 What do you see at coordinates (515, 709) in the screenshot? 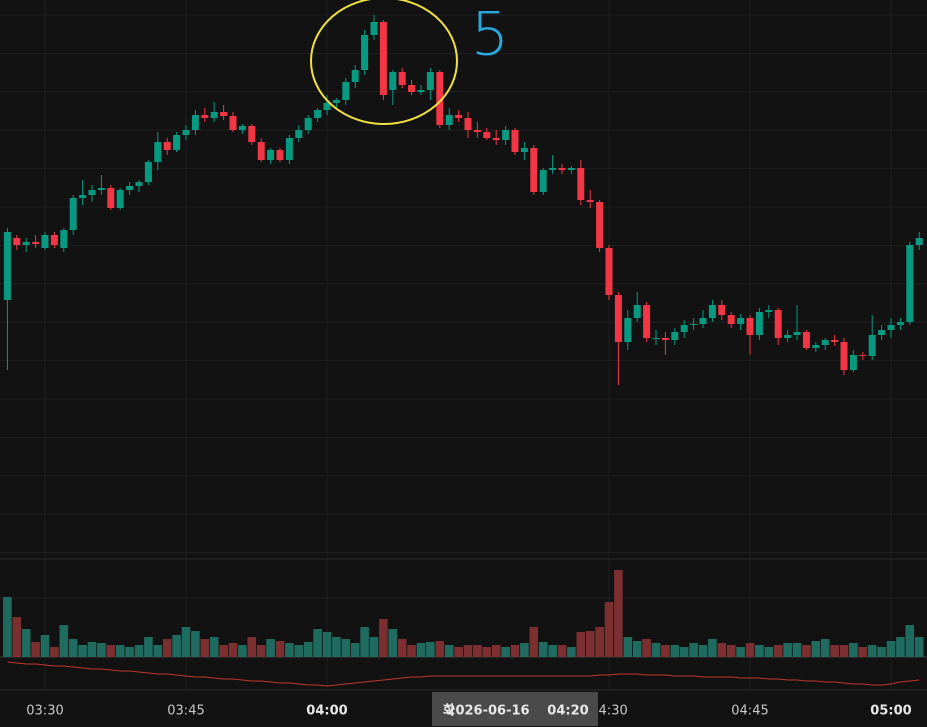
I see `crosshair-label-box` at bounding box center [515, 709].